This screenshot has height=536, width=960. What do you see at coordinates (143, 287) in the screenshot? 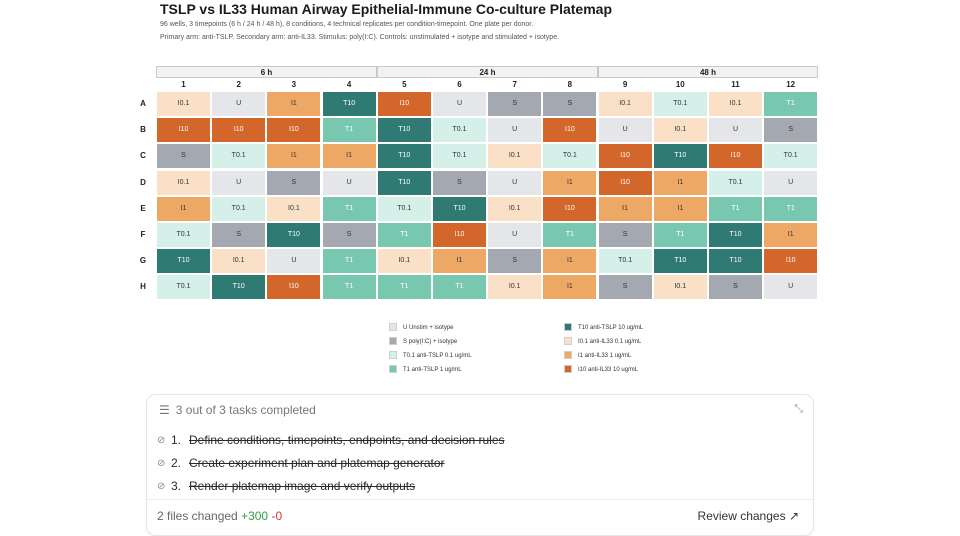
I see `row-label-H: H` at bounding box center [143, 287].